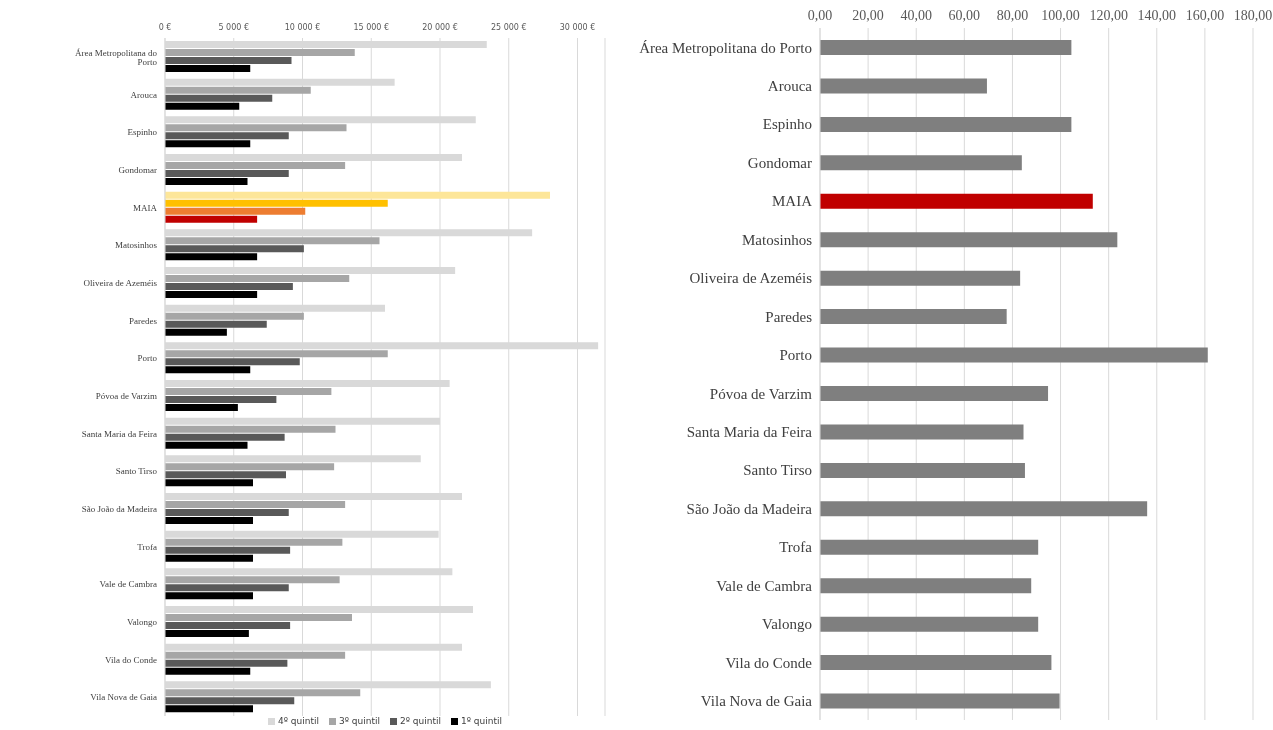  What do you see at coordinates (777, 470) in the screenshot?
I see `y-tick-label: Santo Tirso` at bounding box center [777, 470].